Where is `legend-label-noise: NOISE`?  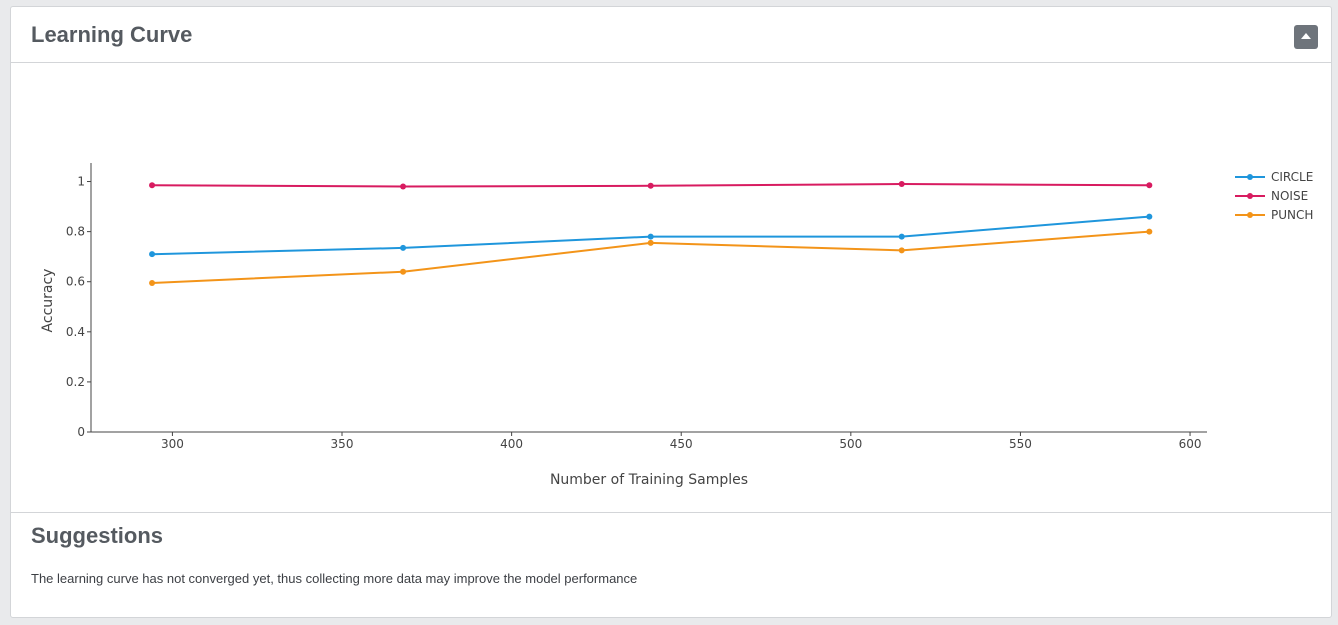
legend-label-noise: NOISE is located at coordinates (1289, 196).